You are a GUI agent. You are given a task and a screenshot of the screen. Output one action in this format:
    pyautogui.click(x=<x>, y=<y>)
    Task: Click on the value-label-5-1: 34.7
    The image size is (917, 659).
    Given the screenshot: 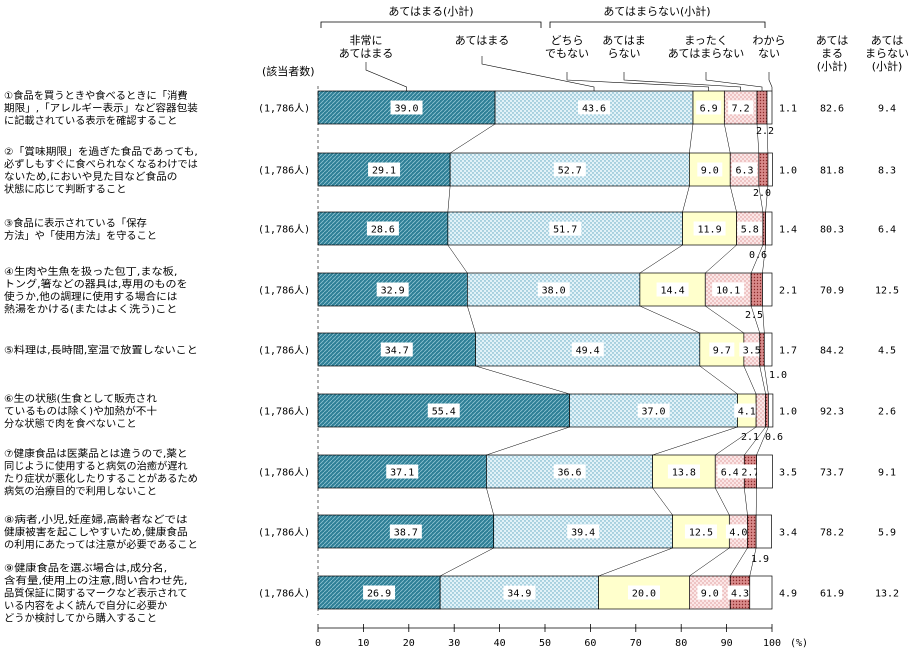 What is the action you would take?
    pyautogui.click(x=397, y=351)
    